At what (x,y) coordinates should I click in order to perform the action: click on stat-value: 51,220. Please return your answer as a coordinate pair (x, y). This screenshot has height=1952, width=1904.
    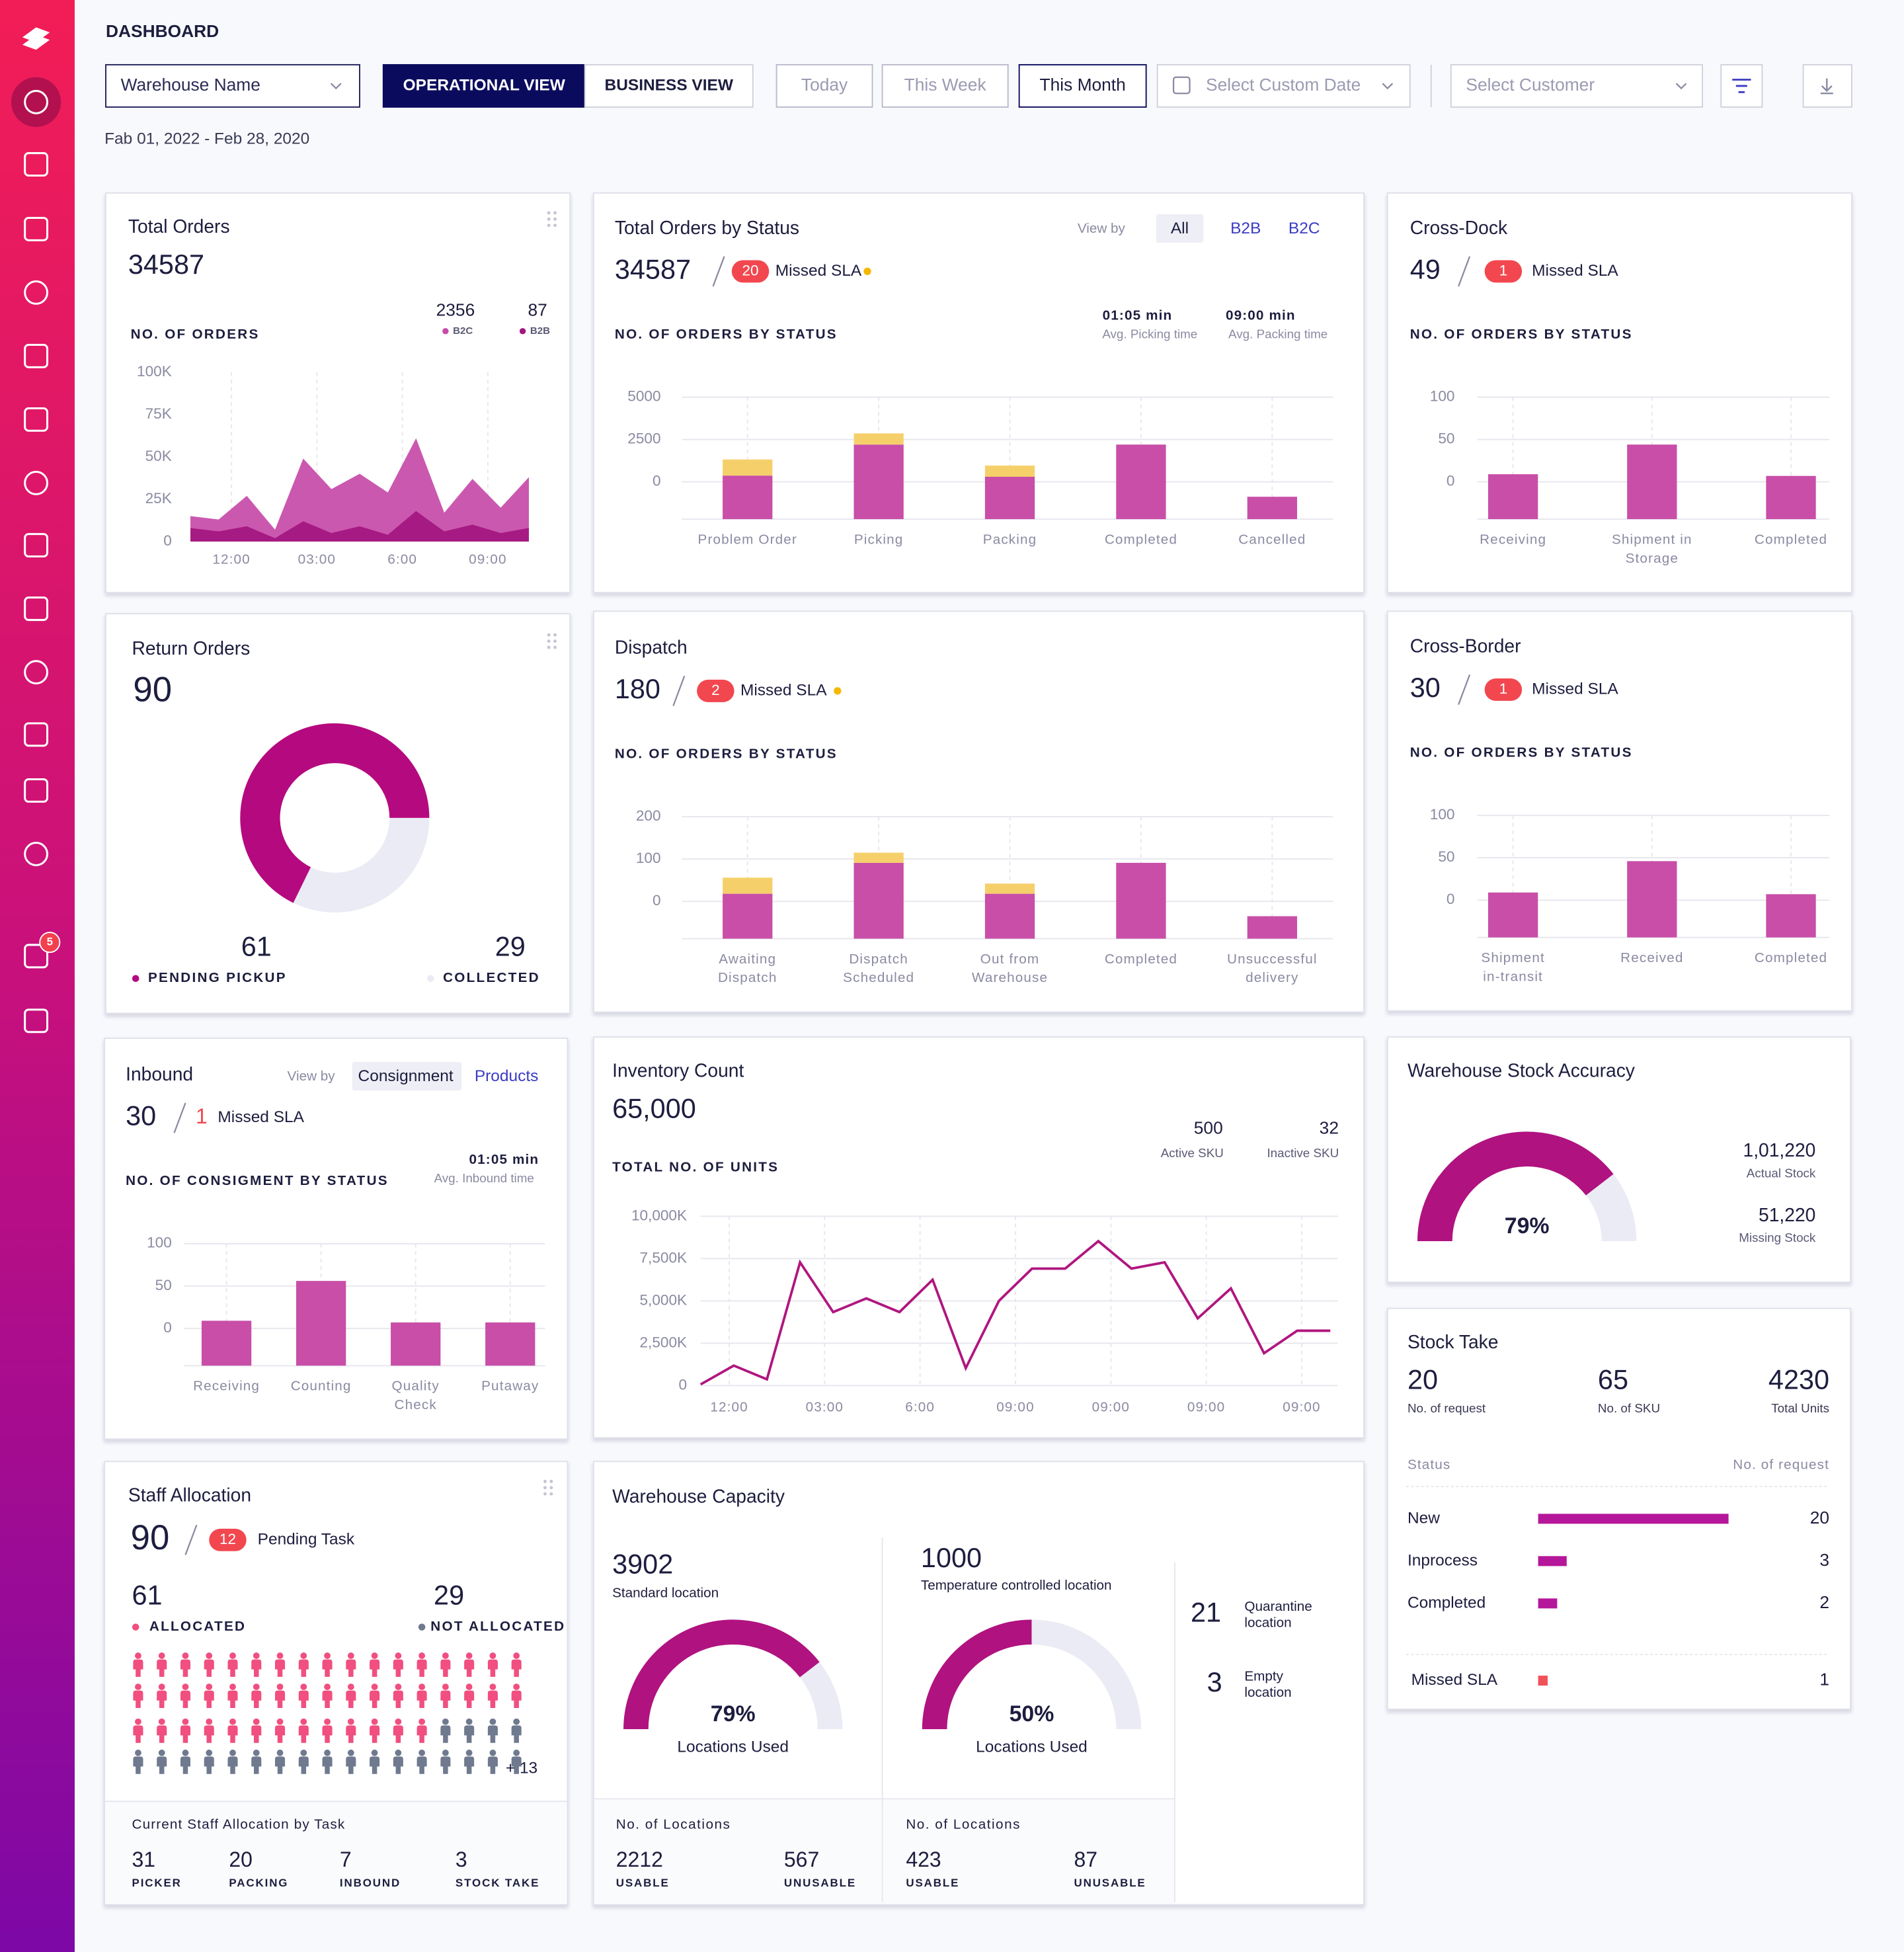
    Looking at the image, I should click on (1787, 1214).